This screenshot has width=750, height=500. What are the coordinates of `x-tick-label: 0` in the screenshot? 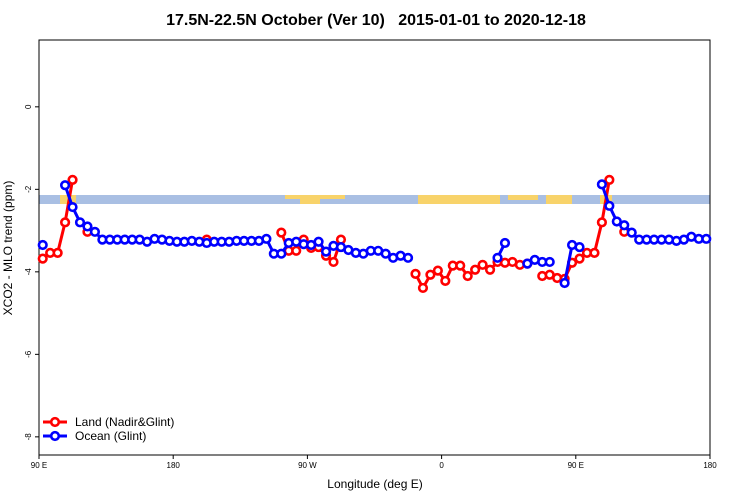 It's located at (441, 465).